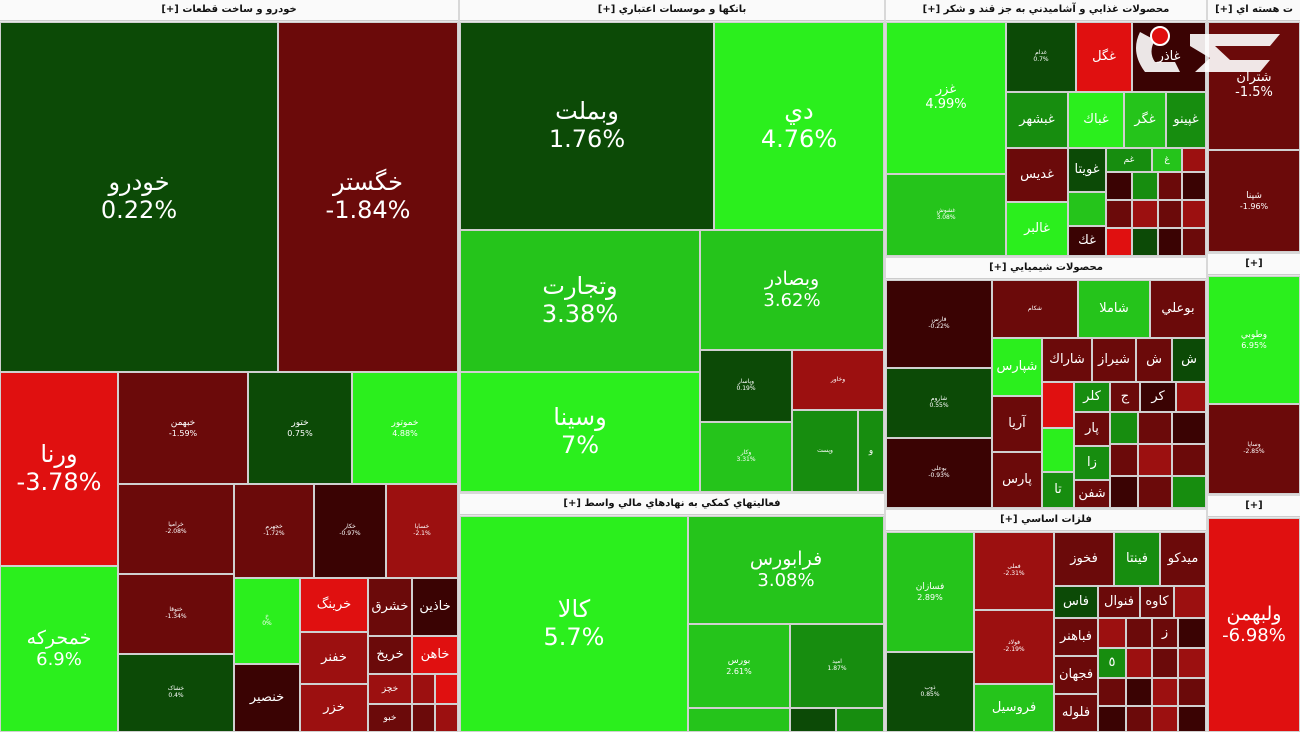 The image size is (1300, 732). Describe the element at coordinates (1017, 424) in the screenshot. I see `tile-aria: آريا` at that location.